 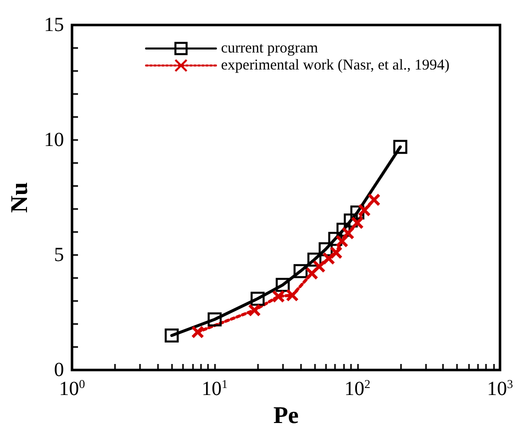 I want to click on y-axis-title: Nu, so click(x=20, y=197).